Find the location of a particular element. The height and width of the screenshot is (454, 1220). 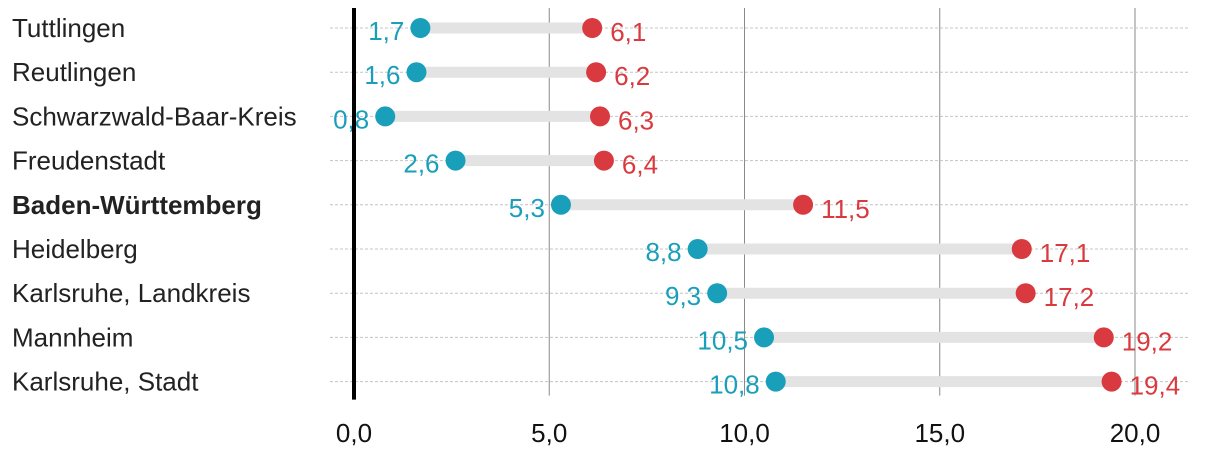

end-value-label: 6,3 is located at coordinates (636, 120).